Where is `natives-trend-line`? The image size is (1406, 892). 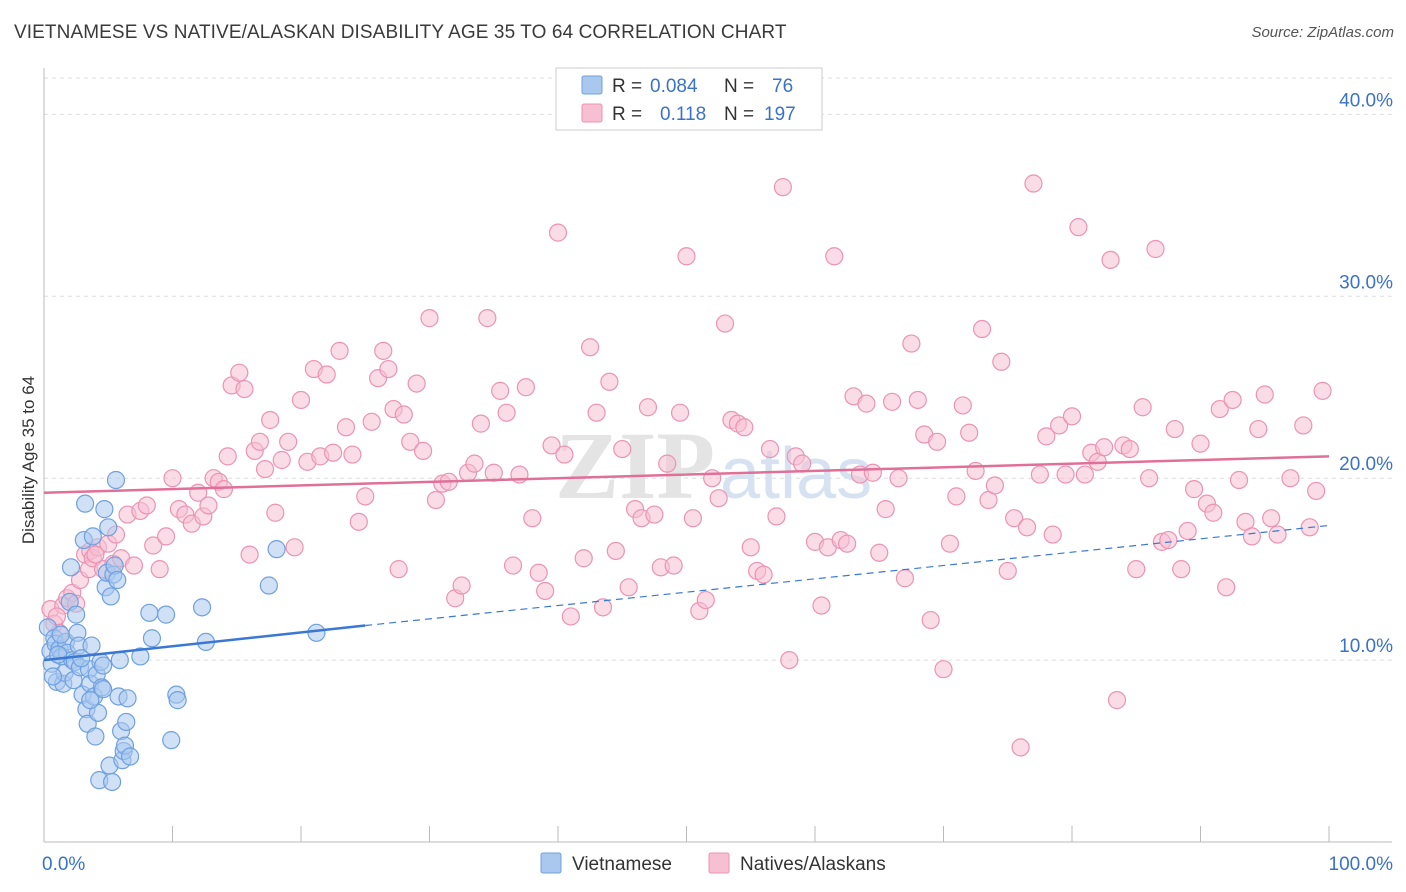
natives-trend-line is located at coordinates (686, 474).